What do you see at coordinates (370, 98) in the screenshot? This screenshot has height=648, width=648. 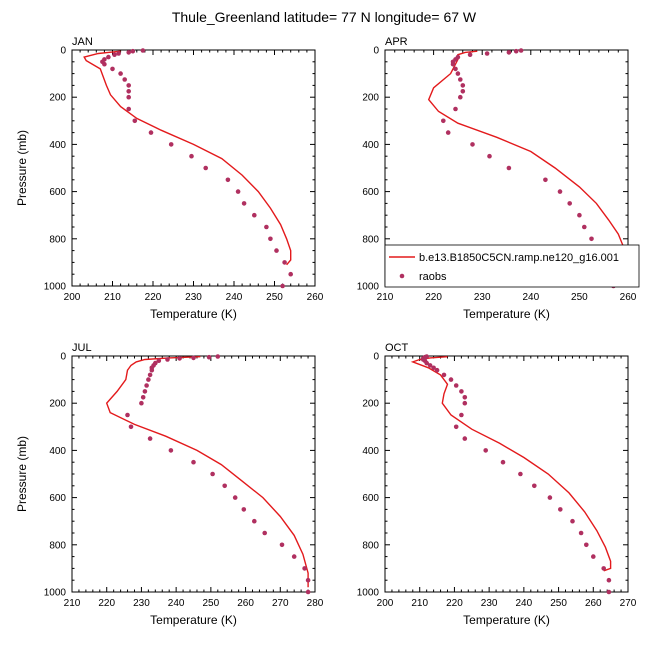 I see `apr-y-tick-label: 200` at bounding box center [370, 98].